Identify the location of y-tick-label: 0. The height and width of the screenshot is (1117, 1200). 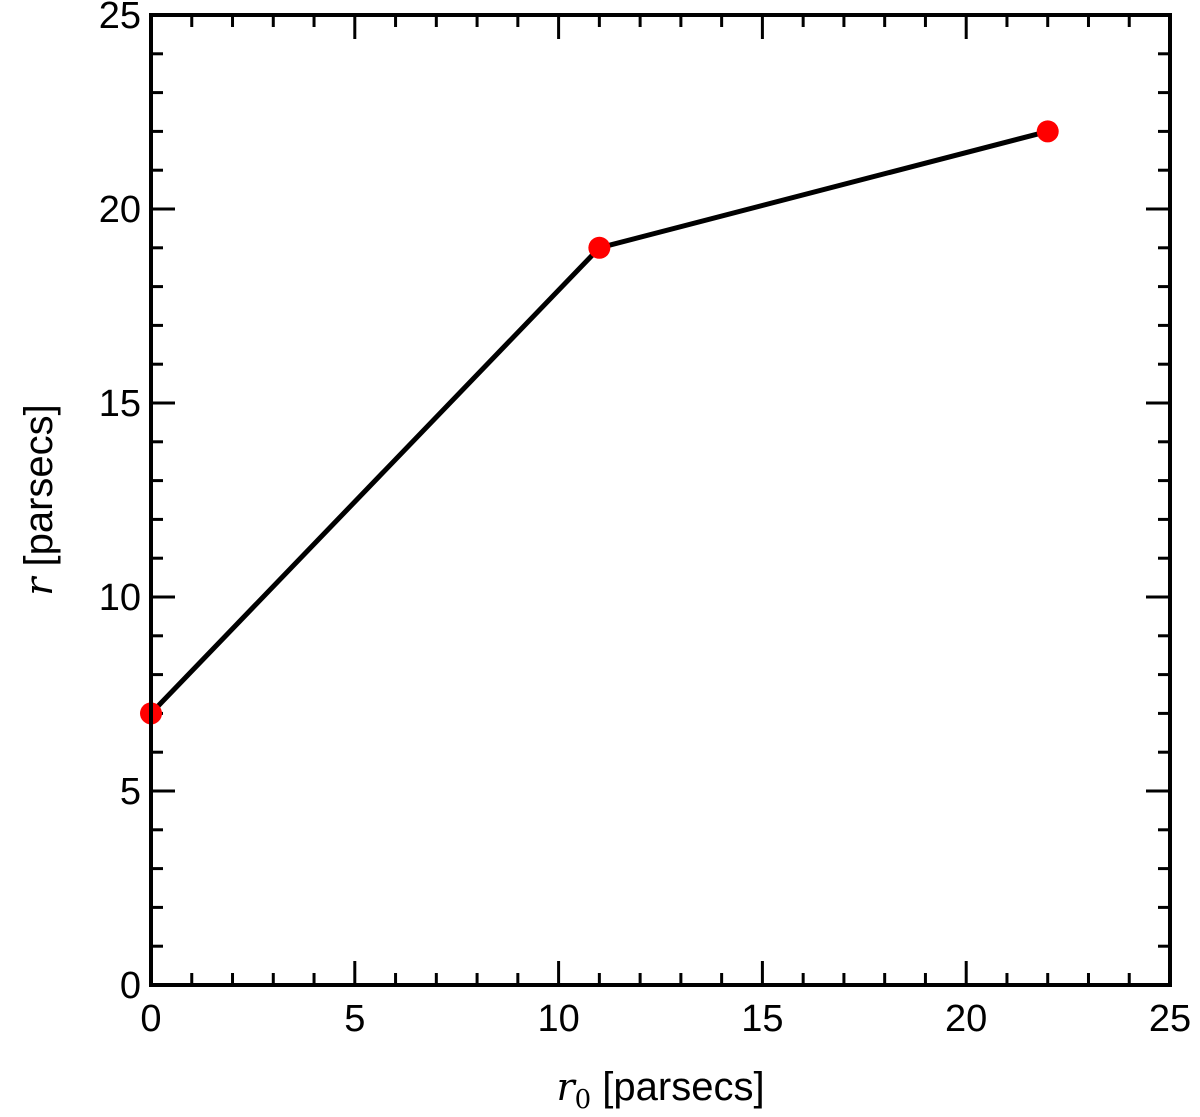
(130, 986).